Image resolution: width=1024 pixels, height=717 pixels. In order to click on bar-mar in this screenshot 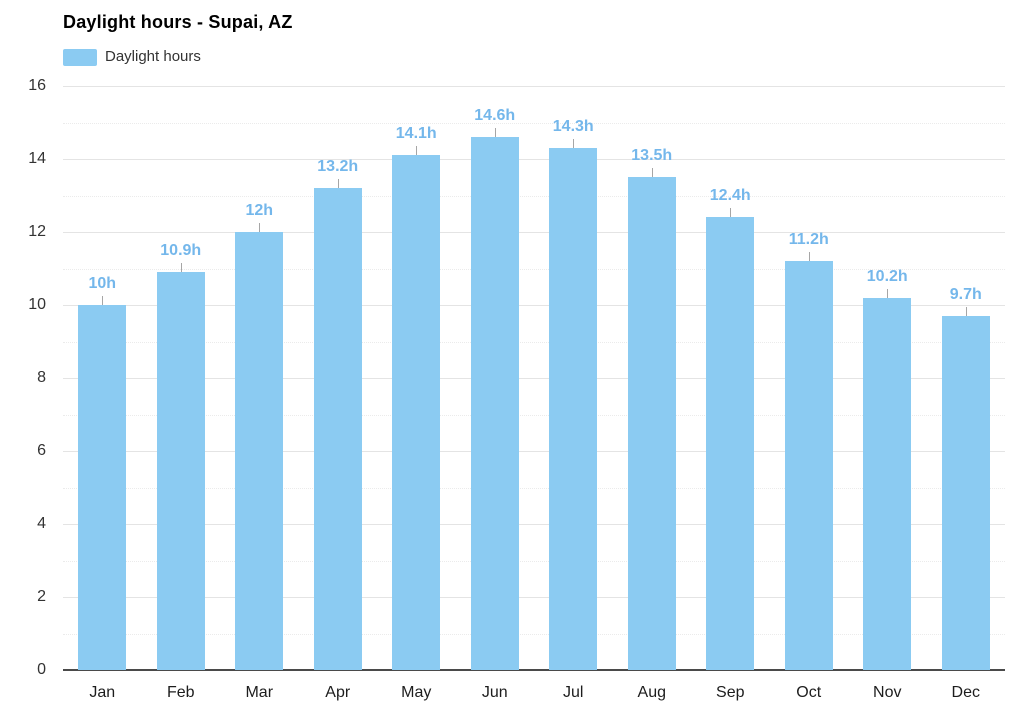, I will do `click(259, 451)`.